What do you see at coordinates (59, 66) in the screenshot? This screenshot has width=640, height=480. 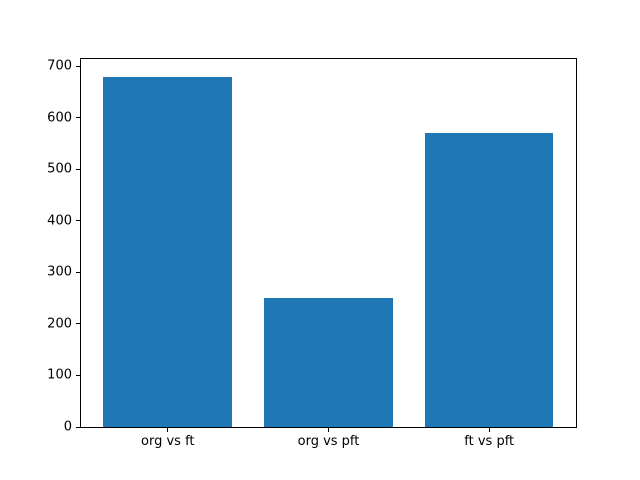 I see `y-tick-label: 700` at bounding box center [59, 66].